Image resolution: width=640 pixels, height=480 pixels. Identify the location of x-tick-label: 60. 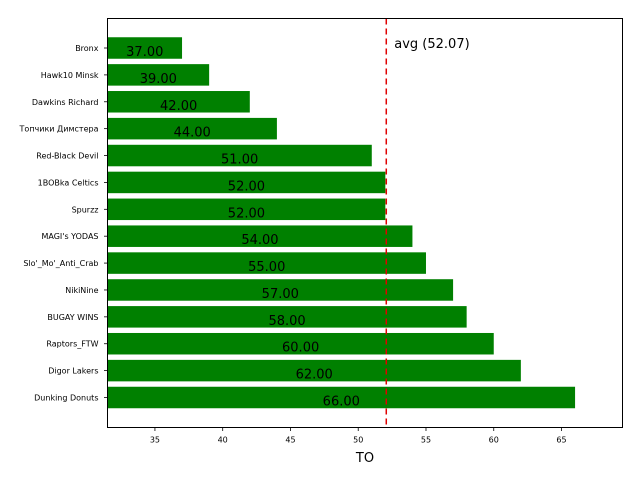
(494, 440).